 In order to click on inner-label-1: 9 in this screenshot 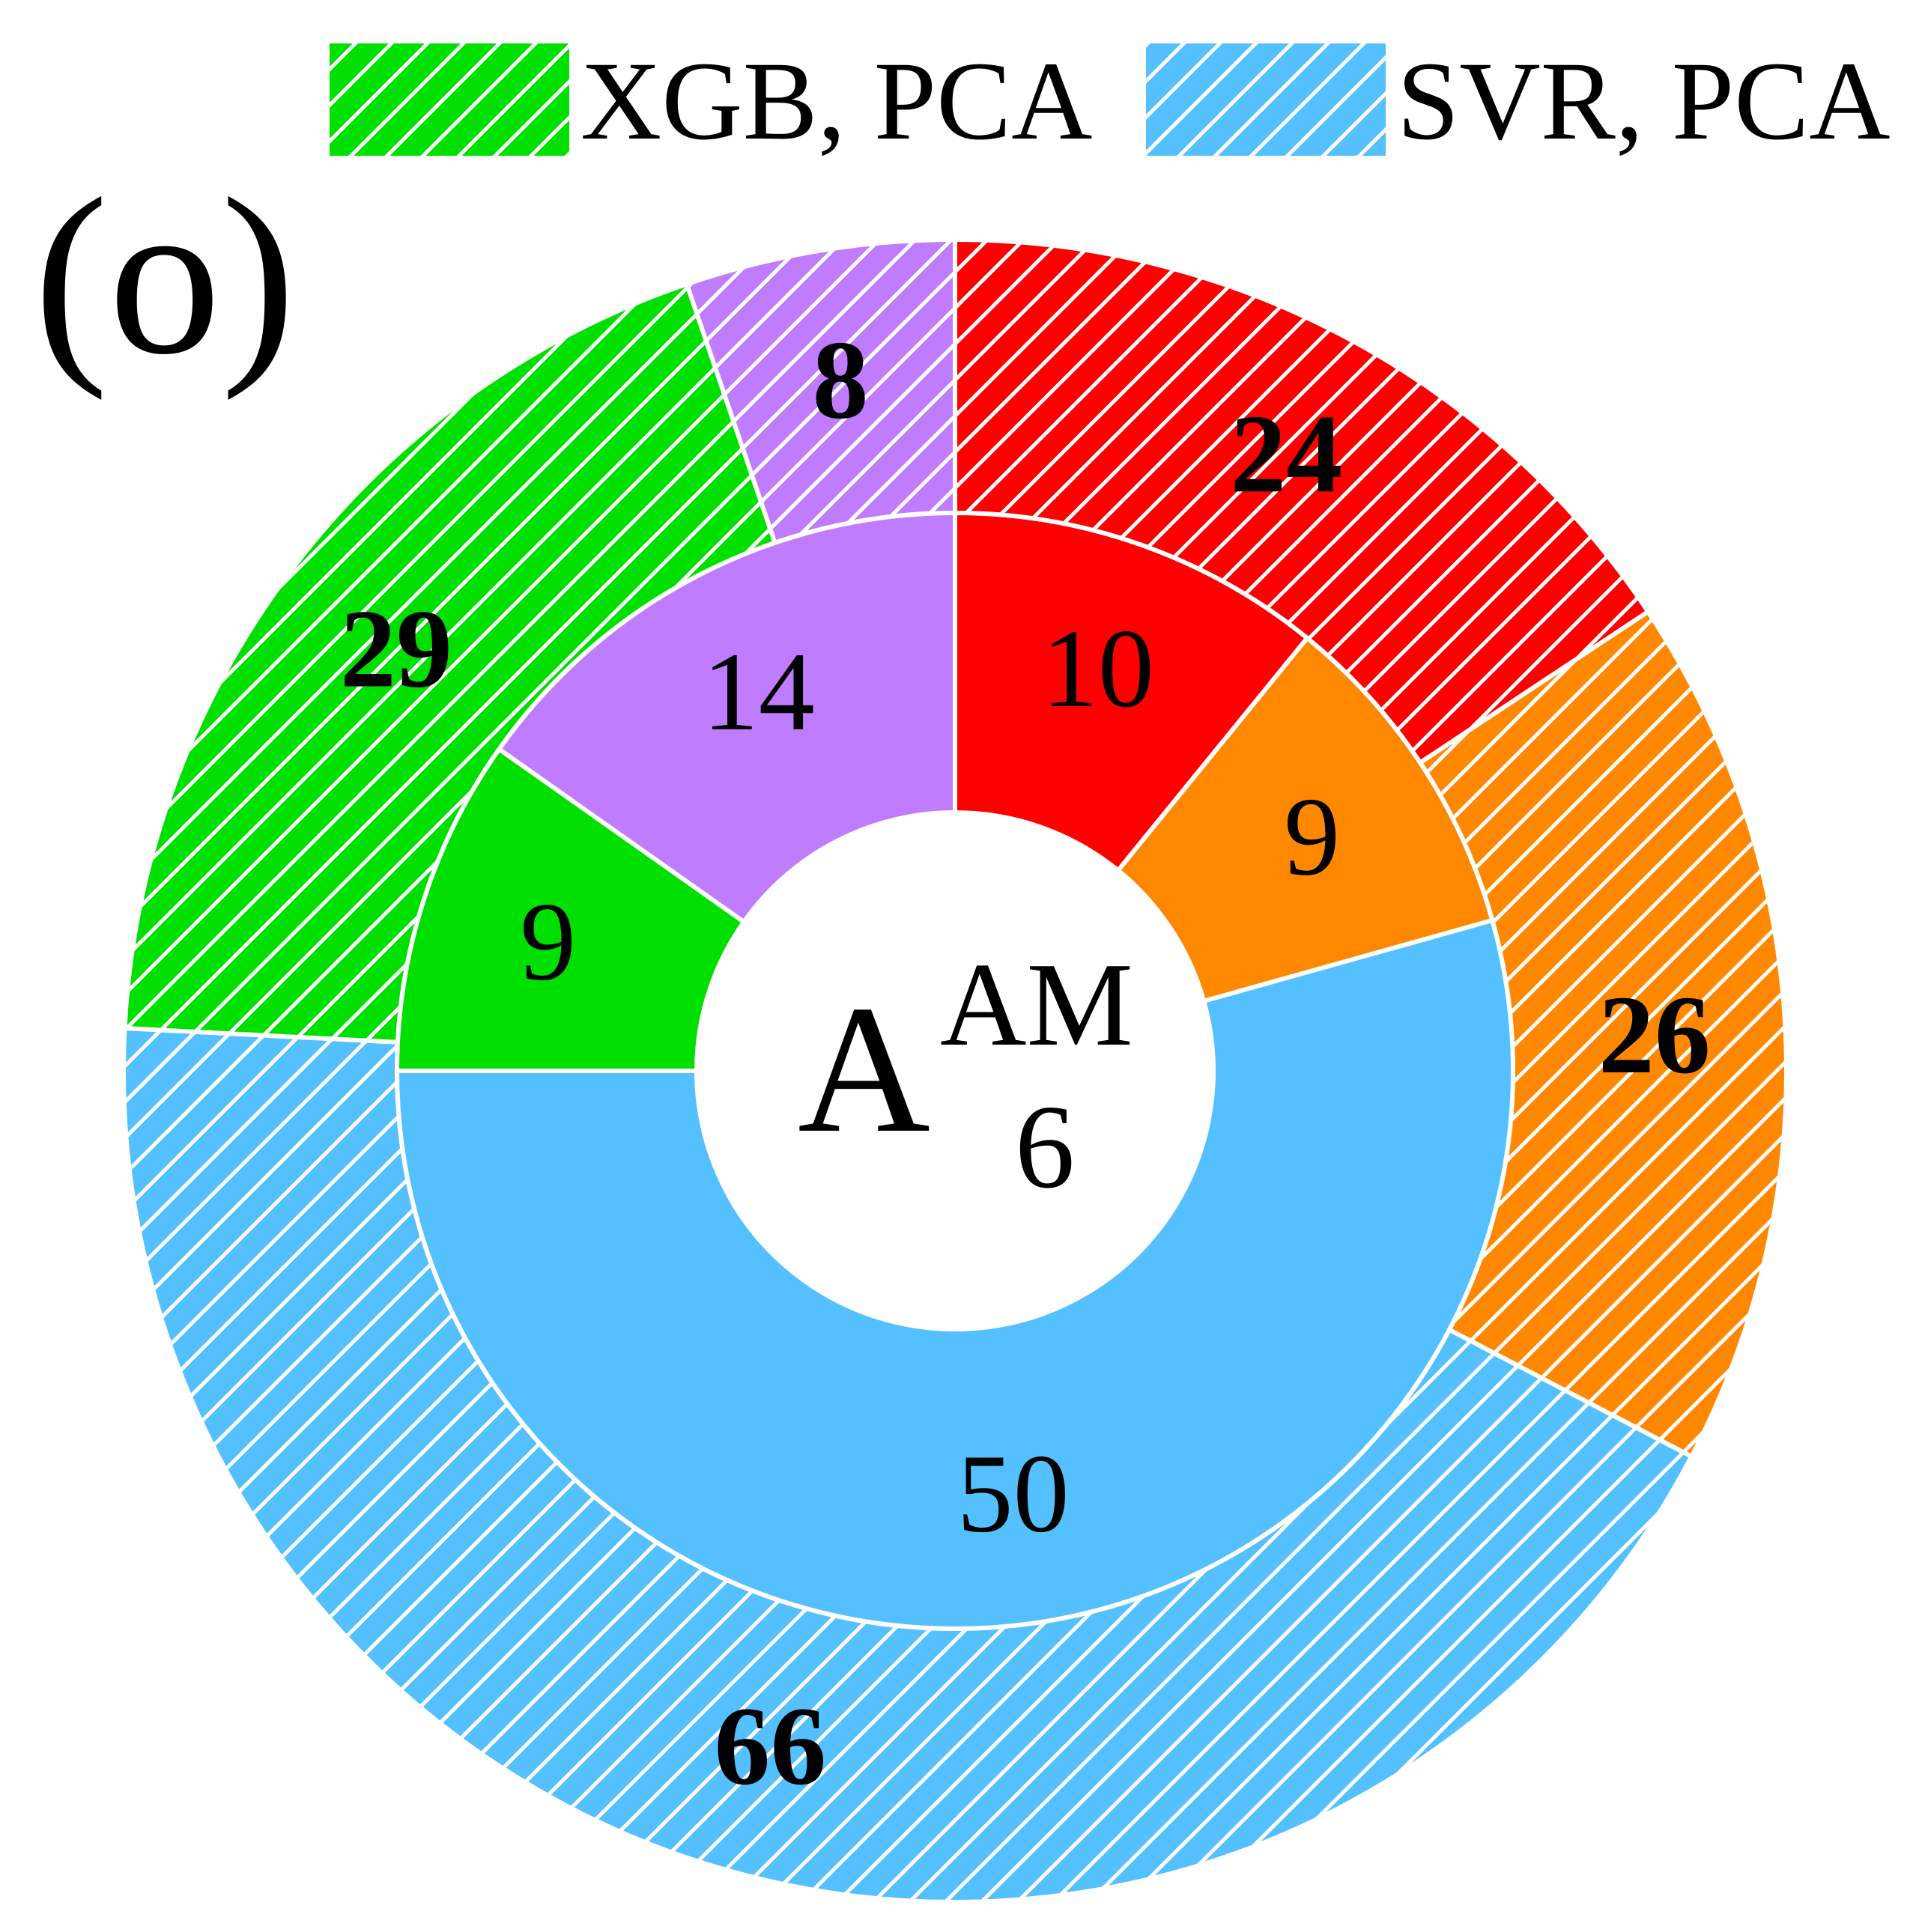, I will do `click(1312, 836)`.